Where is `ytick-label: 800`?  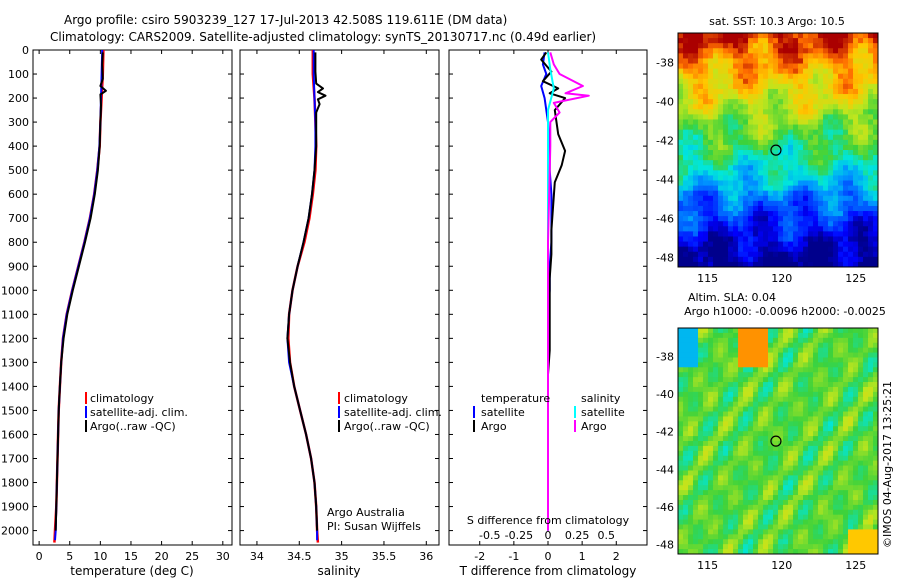
ytick-label: 800 is located at coordinates (18, 242).